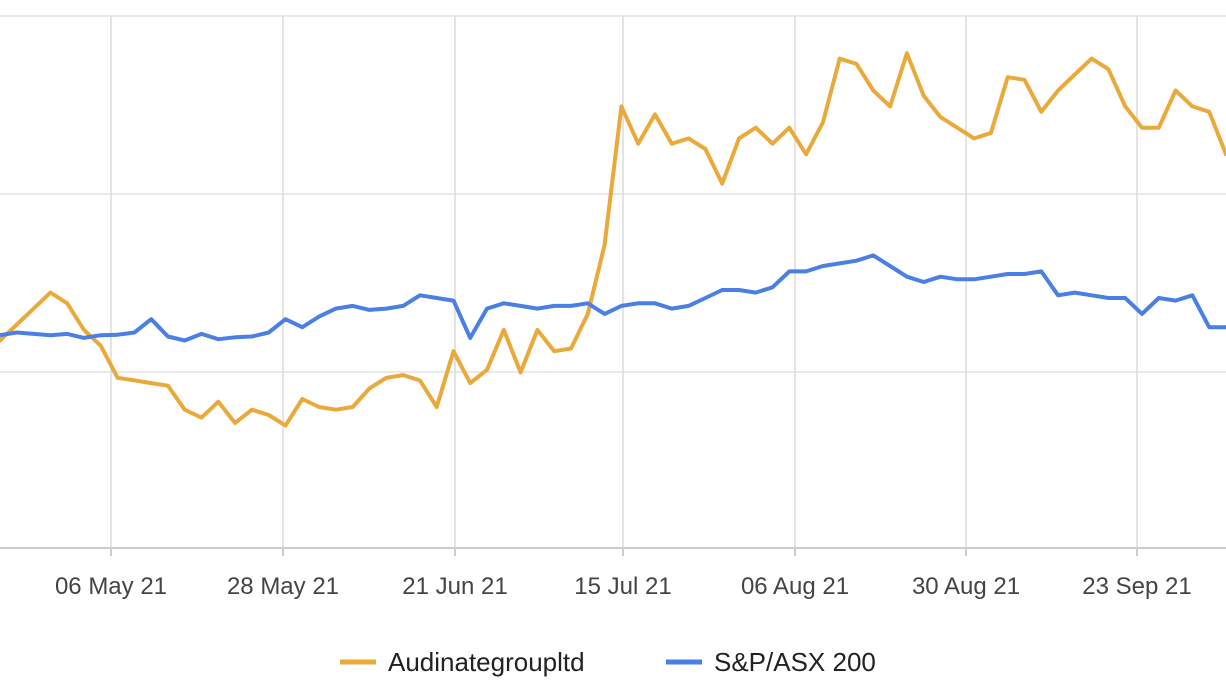 Image resolution: width=1226 pixels, height=690 pixels. I want to click on legend-label-asx200: S&P/ASX 200, so click(795, 662).